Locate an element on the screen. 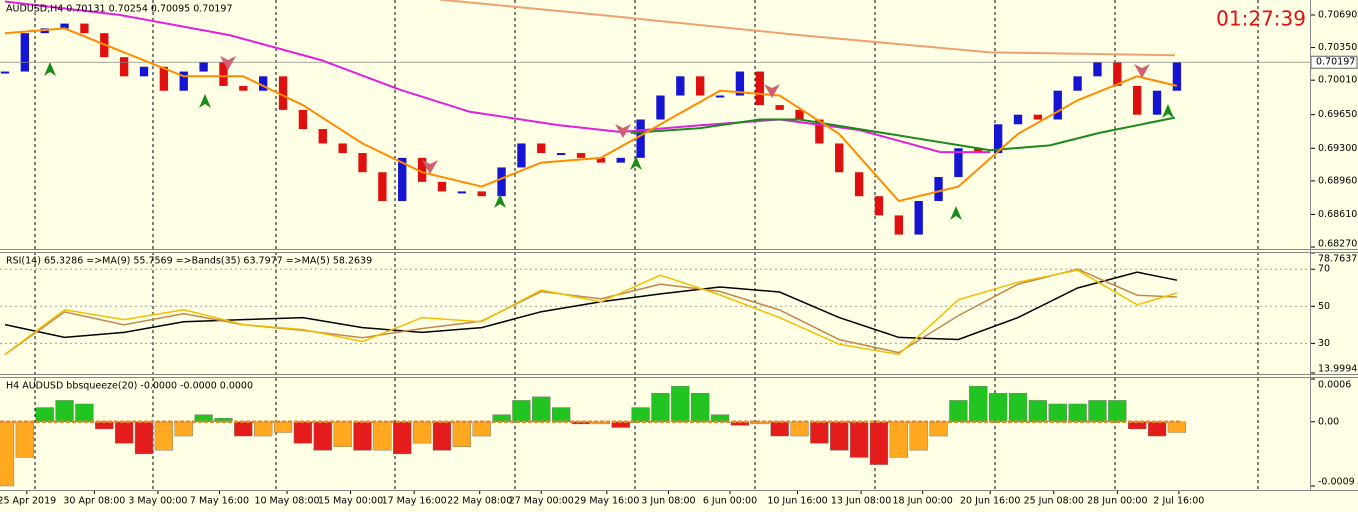  y-tick-label: 78.7637 is located at coordinates (1337, 259).